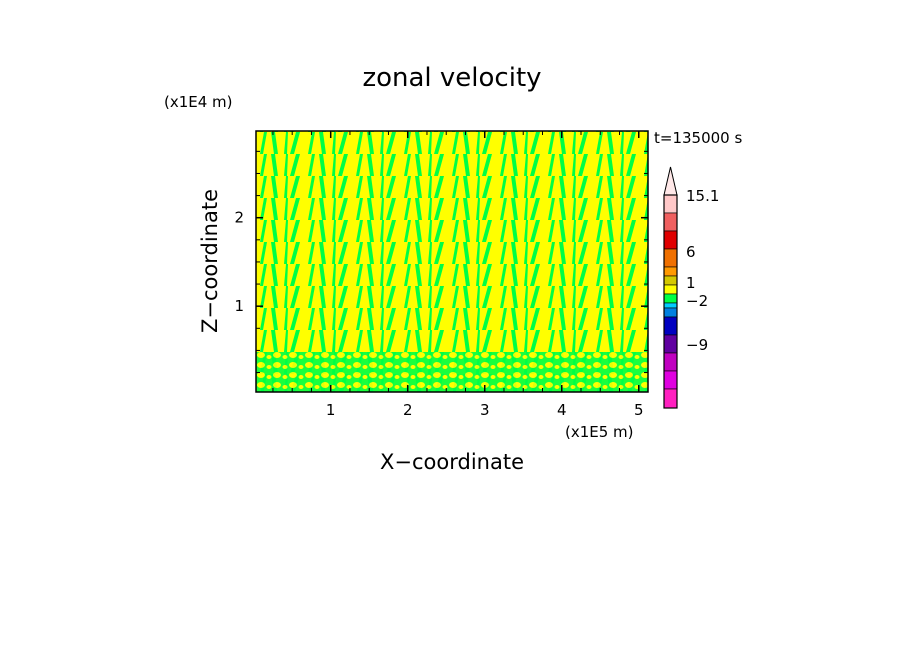  What do you see at coordinates (691, 252) in the screenshot?
I see `colorbar-tick-label: 6` at bounding box center [691, 252].